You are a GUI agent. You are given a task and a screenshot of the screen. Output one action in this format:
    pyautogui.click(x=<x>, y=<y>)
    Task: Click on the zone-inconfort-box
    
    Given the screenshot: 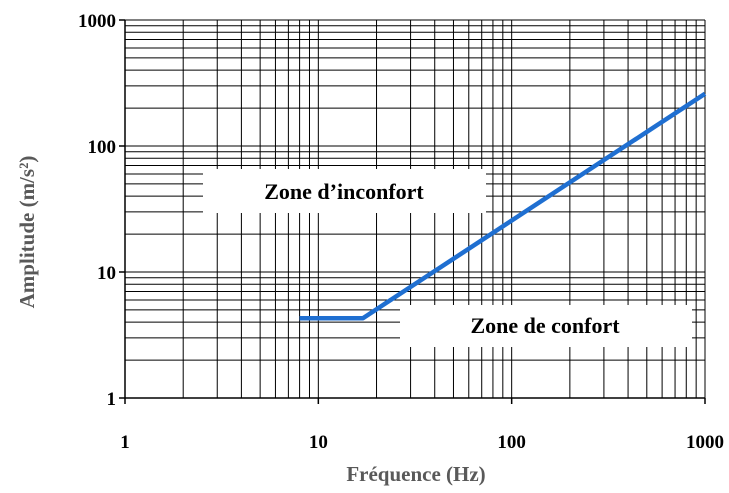 What is the action you would take?
    pyautogui.click(x=344, y=191)
    